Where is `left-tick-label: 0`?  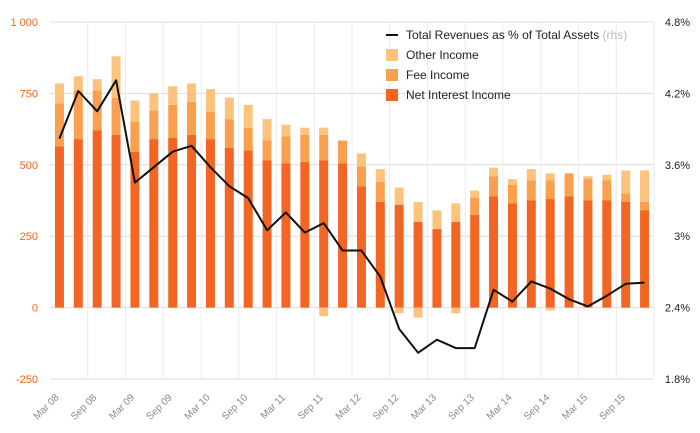 left-tick-label: 0 is located at coordinates (35, 309).